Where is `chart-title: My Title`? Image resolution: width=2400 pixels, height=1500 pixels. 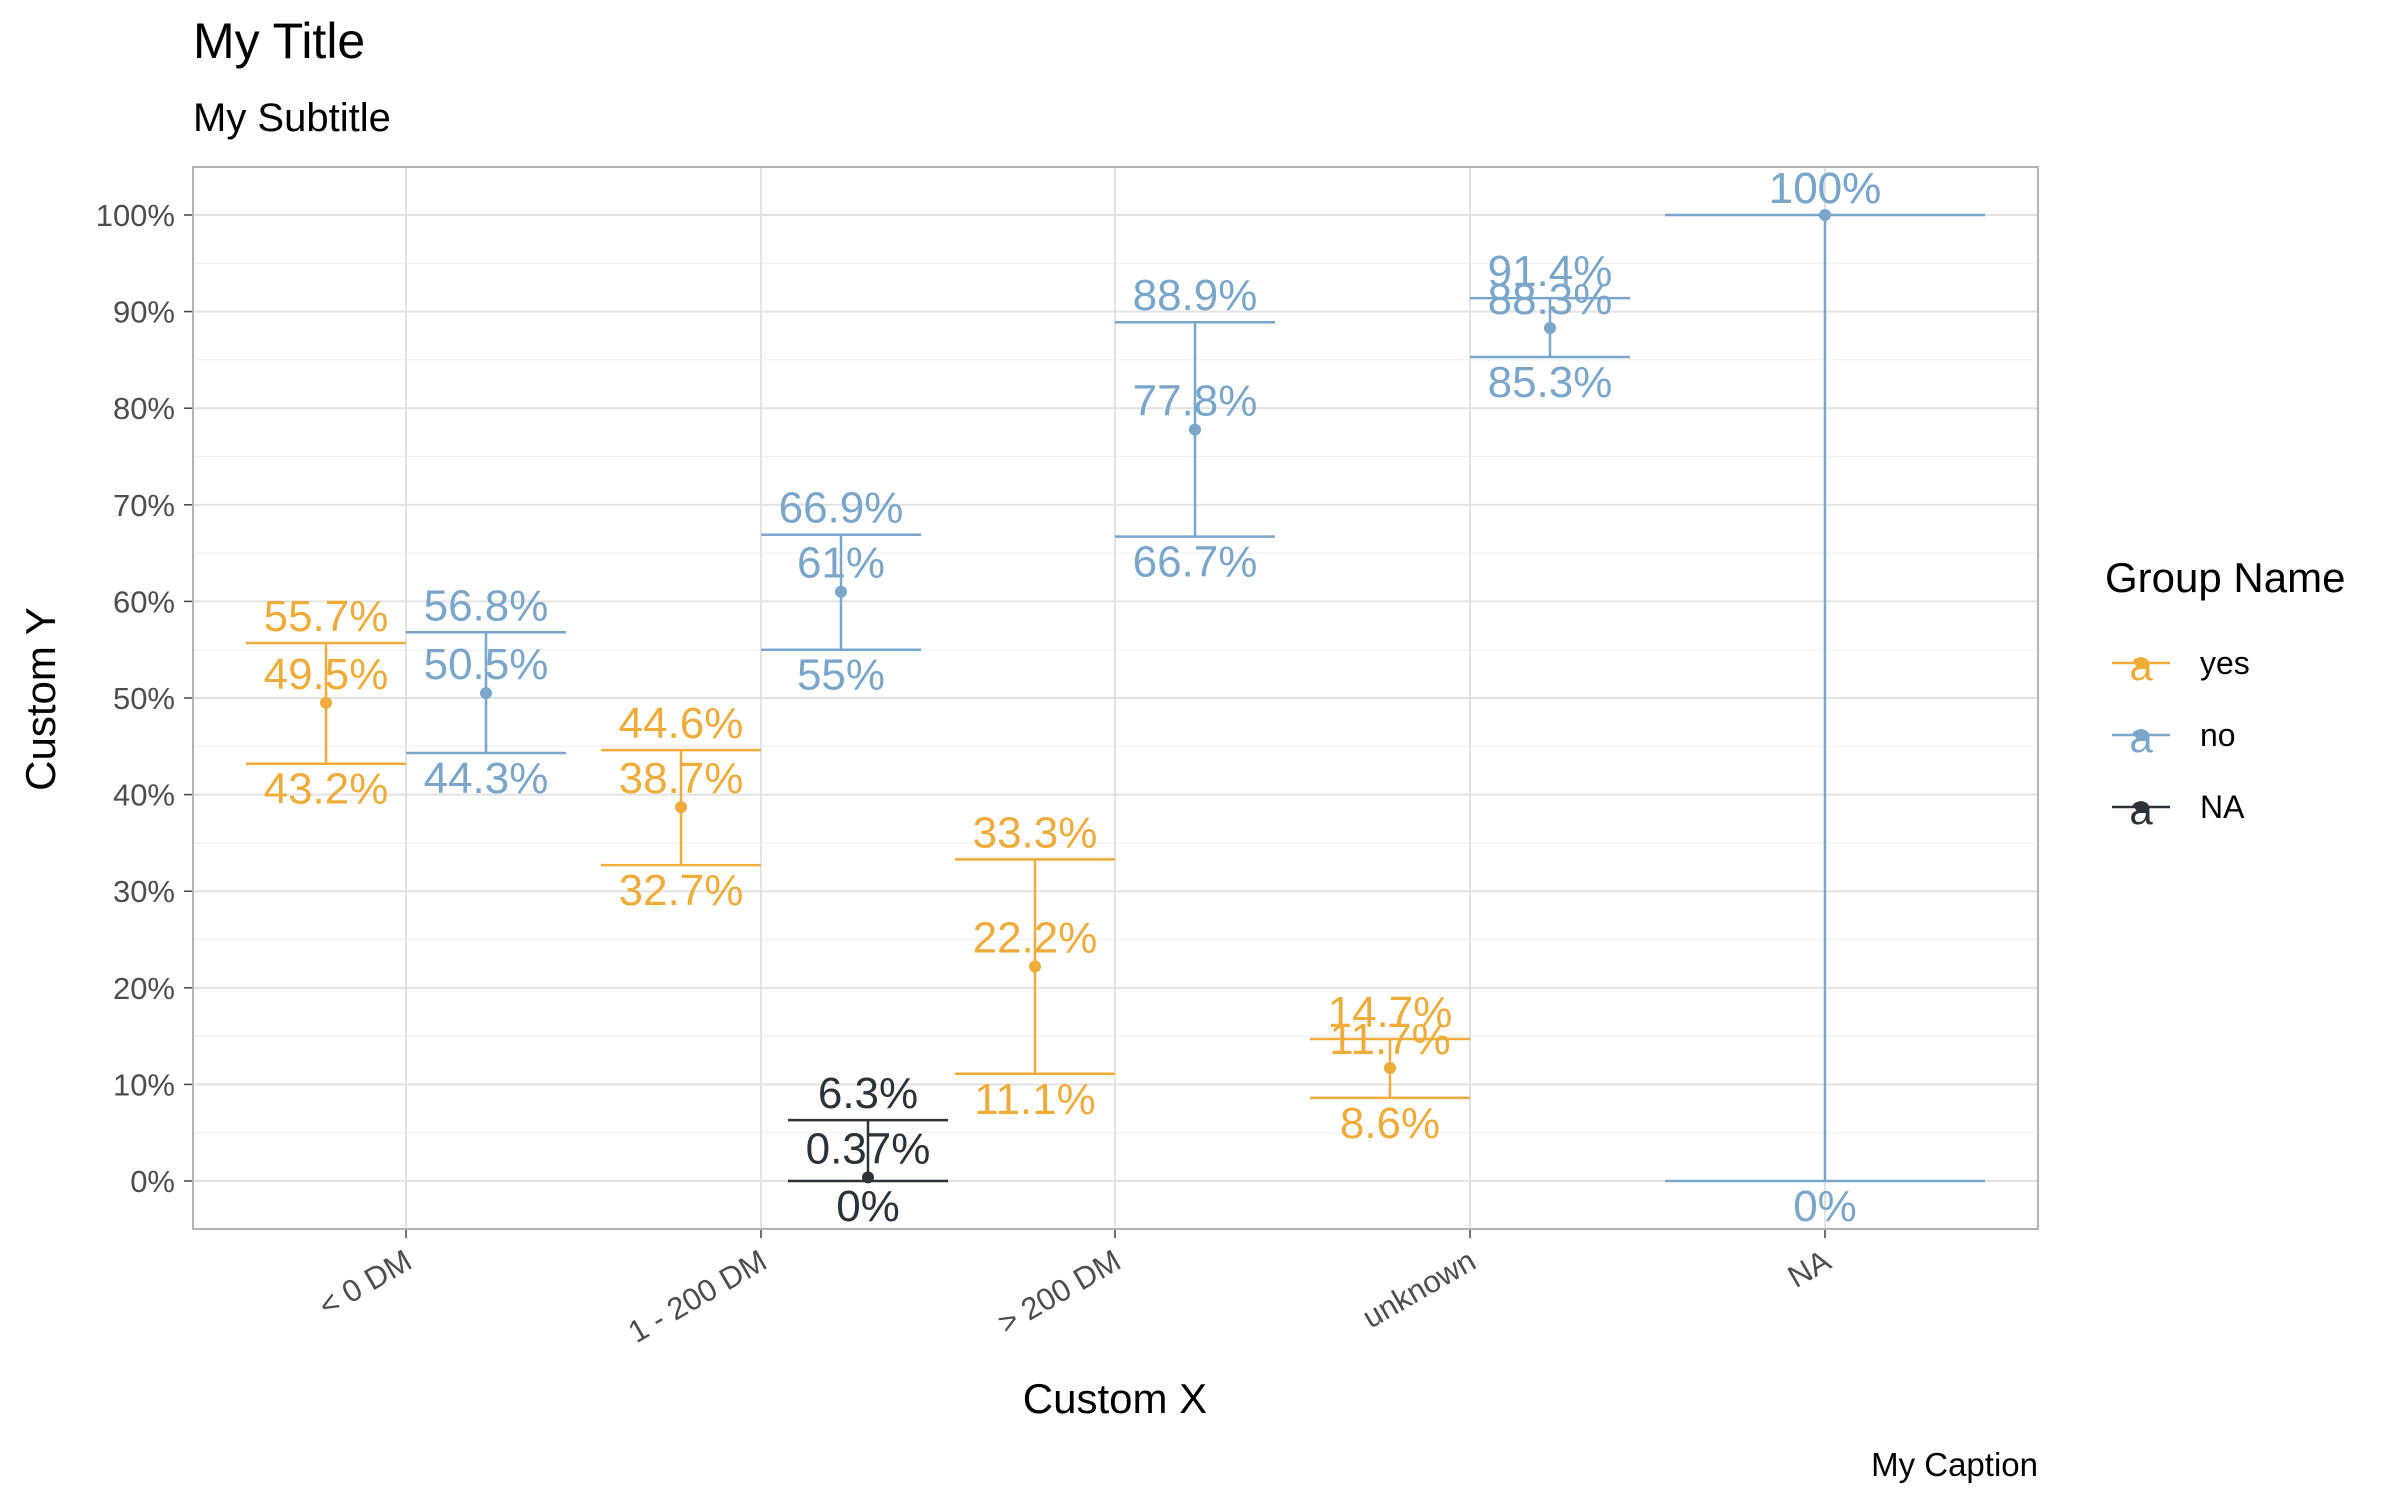 chart-title: My Title is located at coordinates (279, 41).